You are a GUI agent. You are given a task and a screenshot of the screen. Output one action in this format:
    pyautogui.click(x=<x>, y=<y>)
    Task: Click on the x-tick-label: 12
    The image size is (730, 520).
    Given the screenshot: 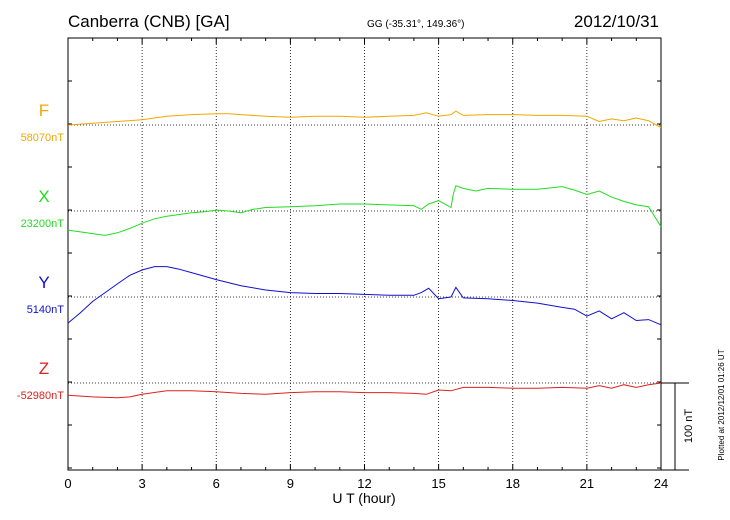 What is the action you would take?
    pyautogui.click(x=364, y=483)
    